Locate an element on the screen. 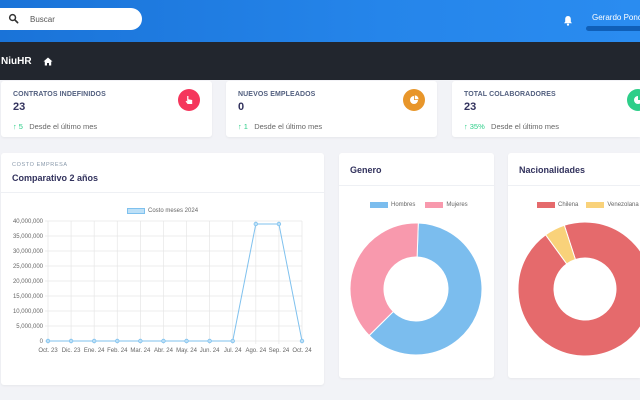  home-icon is located at coordinates (48, 61).